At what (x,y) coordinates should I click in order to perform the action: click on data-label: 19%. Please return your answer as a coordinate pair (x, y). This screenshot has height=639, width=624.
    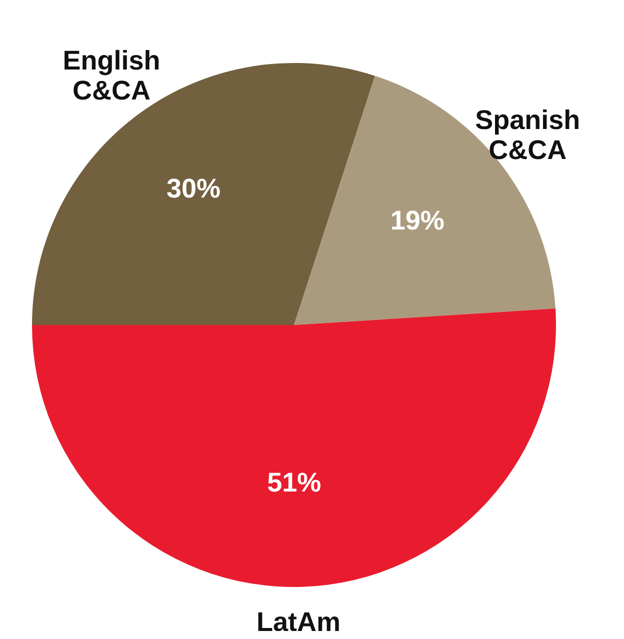
    Looking at the image, I should click on (417, 220).